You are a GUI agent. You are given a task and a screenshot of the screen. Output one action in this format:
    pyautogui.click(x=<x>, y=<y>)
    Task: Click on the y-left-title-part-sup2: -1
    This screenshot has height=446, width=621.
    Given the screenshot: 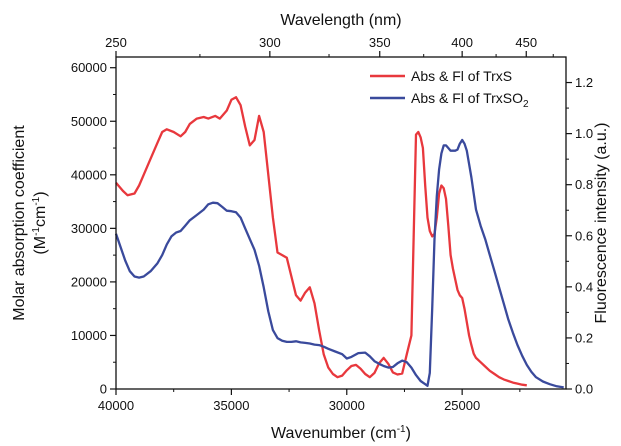 What is the action you would take?
    pyautogui.click(x=36, y=200)
    